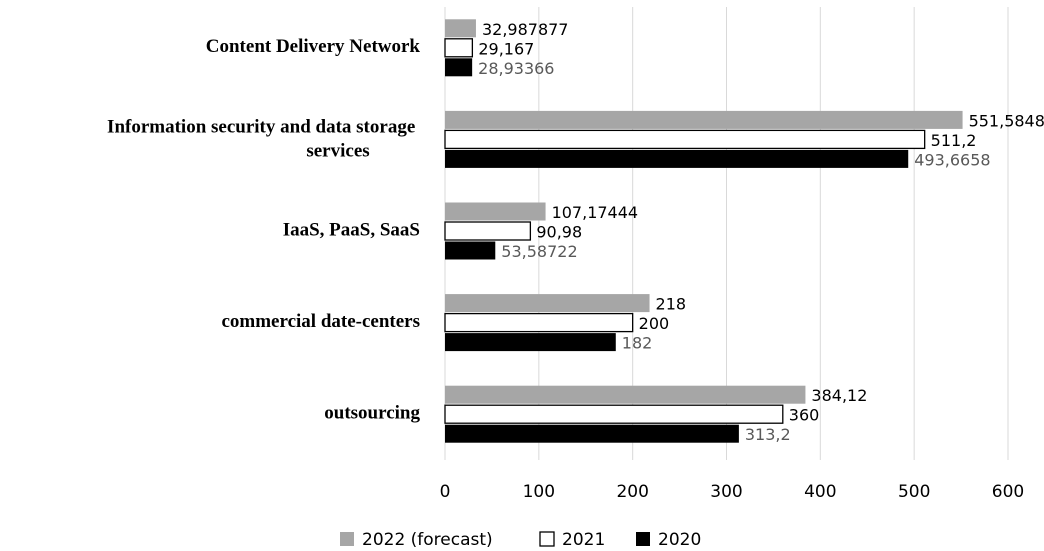 The height and width of the screenshot is (551, 1044). What do you see at coordinates (954, 140) in the screenshot?
I see `data-label: 511,2` at bounding box center [954, 140].